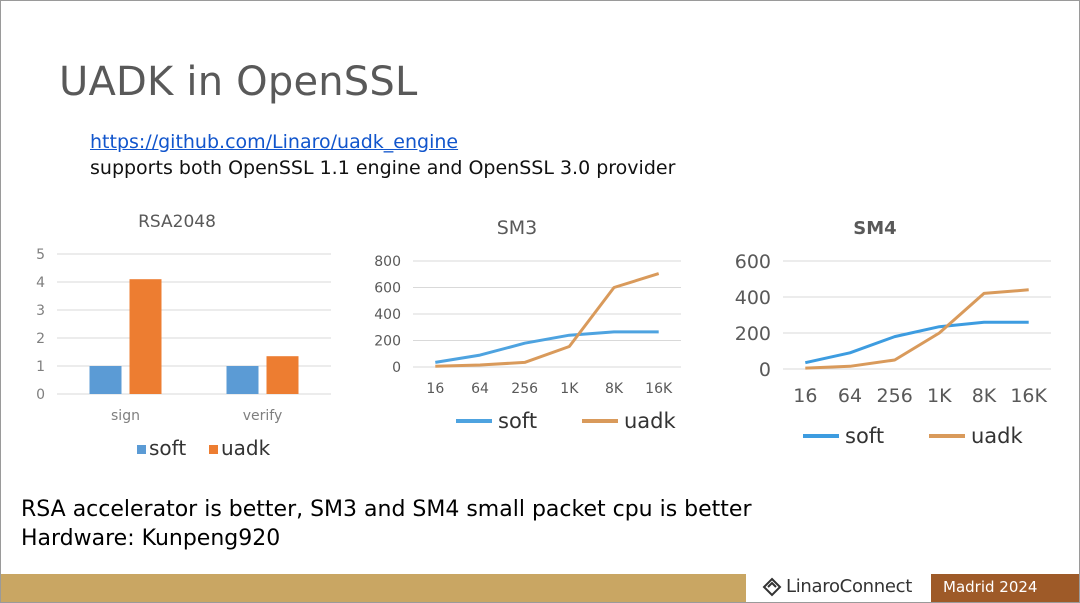  Describe the element at coordinates (874, 228) in the screenshot. I see `chart-title: SM4` at that location.